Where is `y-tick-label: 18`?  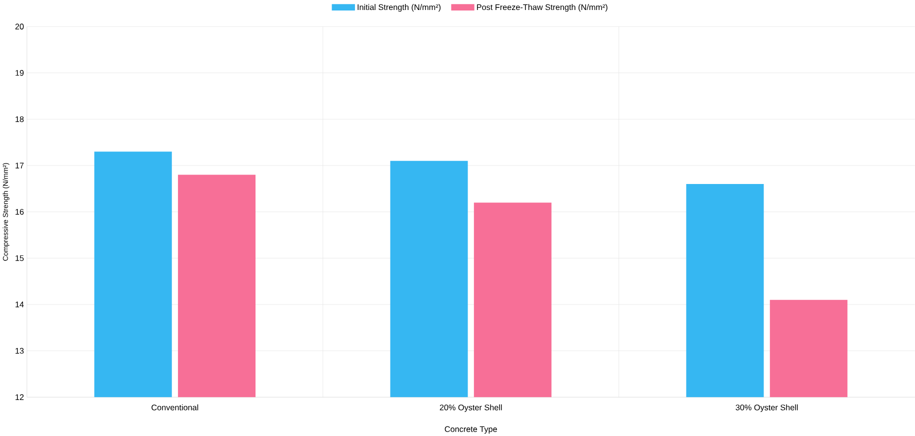
y-tick-label: 18 is located at coordinates (20, 119).